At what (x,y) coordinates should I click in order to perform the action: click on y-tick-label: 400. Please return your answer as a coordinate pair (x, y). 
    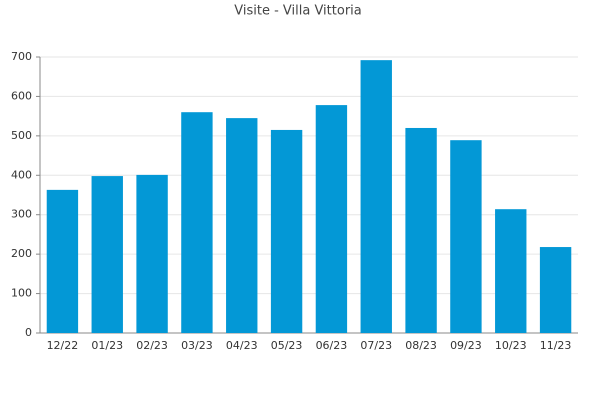
    Looking at the image, I should click on (21, 174).